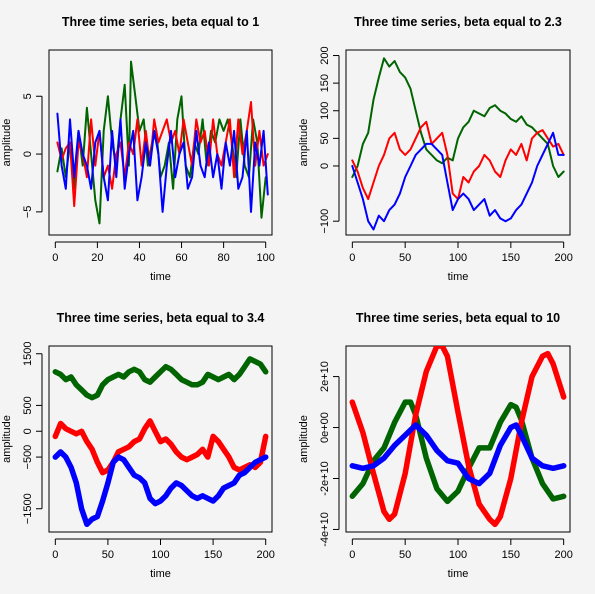  I want to click on y-tick-label: -2e+10, so click(325, 478).